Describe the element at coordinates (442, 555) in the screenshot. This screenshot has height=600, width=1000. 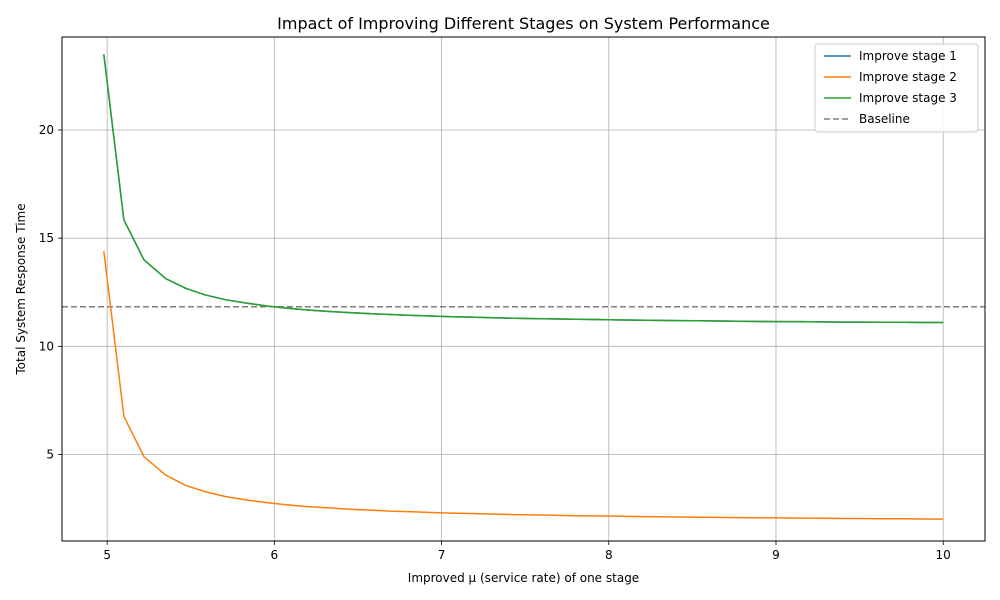
I see `x-tick-label: 7` at that location.